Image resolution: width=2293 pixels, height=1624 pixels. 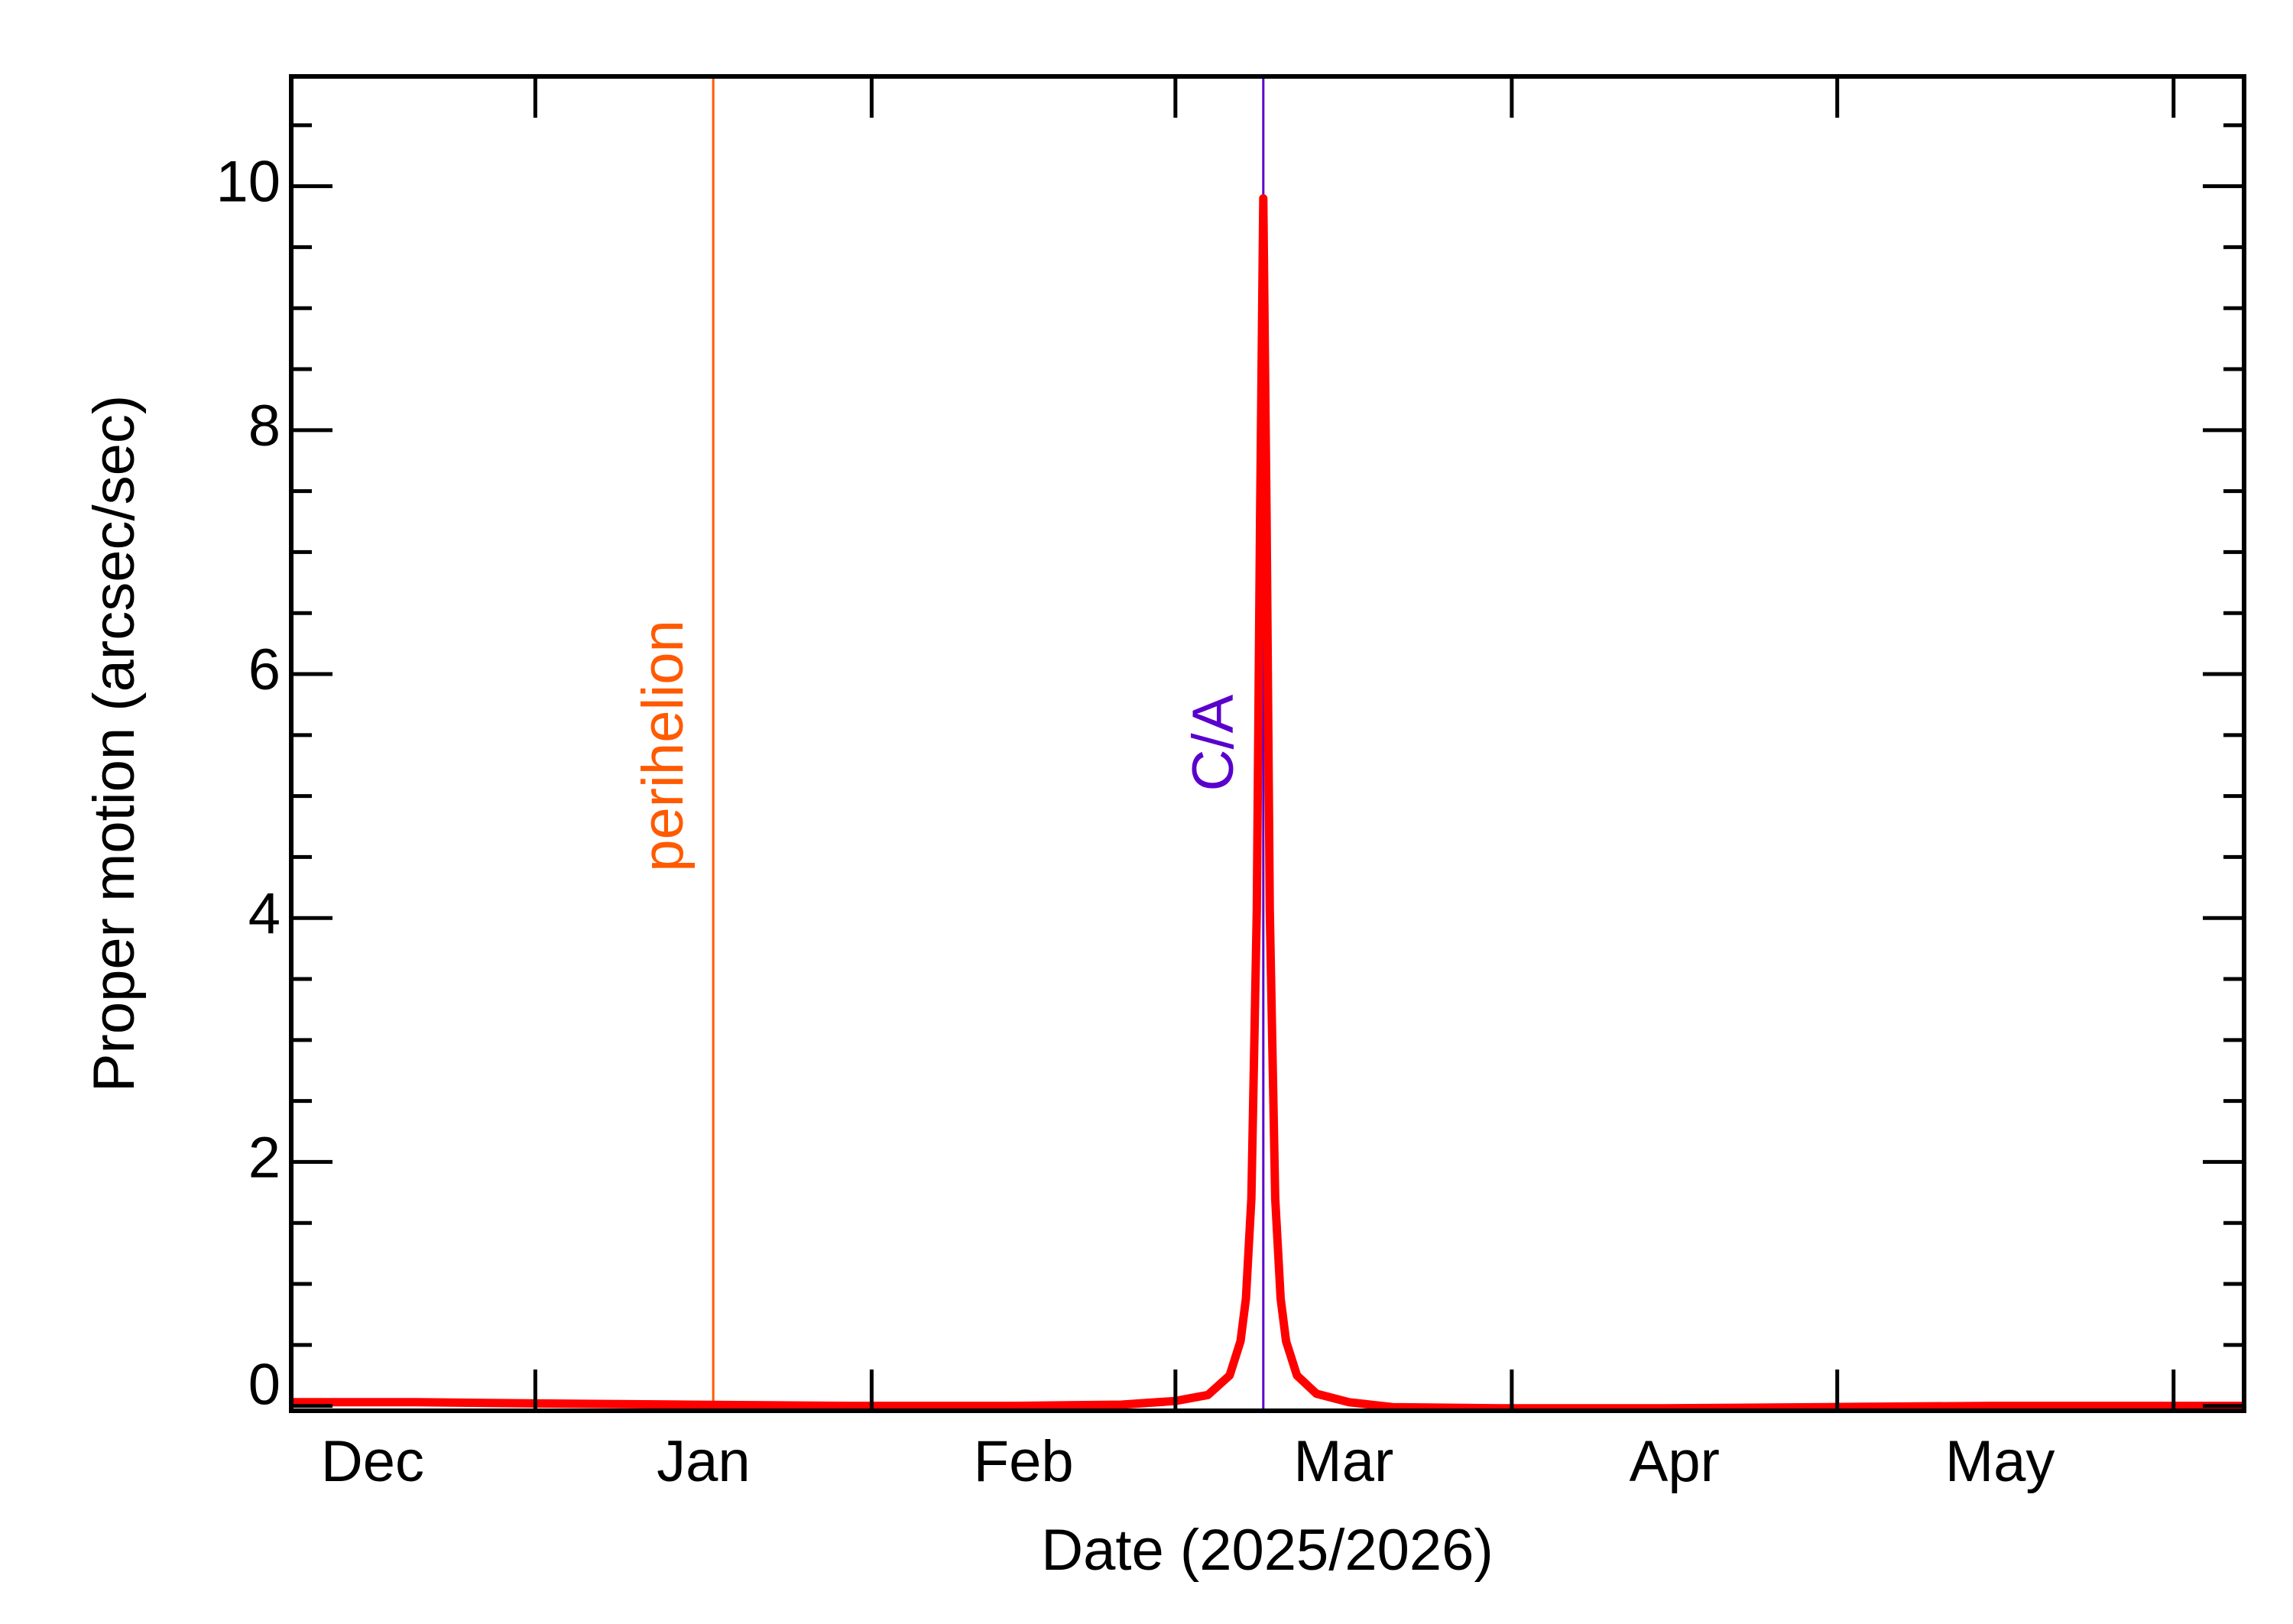 What do you see at coordinates (264, 669) in the screenshot?
I see `y-tick-label: 6` at bounding box center [264, 669].